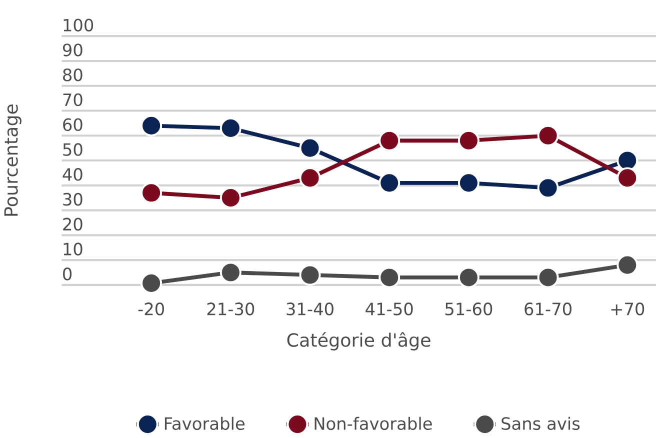 This screenshot has width=657, height=438. I want to click on x-tick-label: +70, so click(627, 309).